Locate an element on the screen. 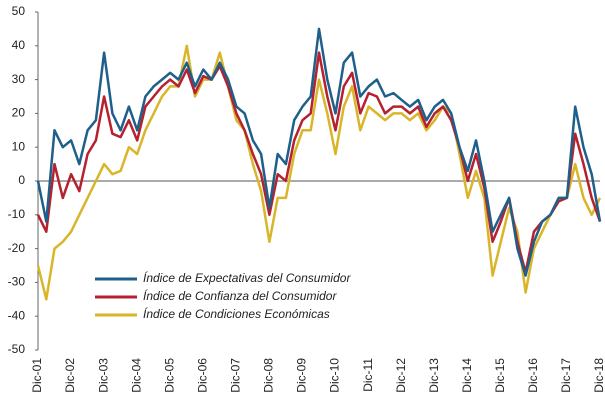 Image resolution: width=605 pixels, height=402 pixels. y-tick-label: 30 is located at coordinates (19, 79).